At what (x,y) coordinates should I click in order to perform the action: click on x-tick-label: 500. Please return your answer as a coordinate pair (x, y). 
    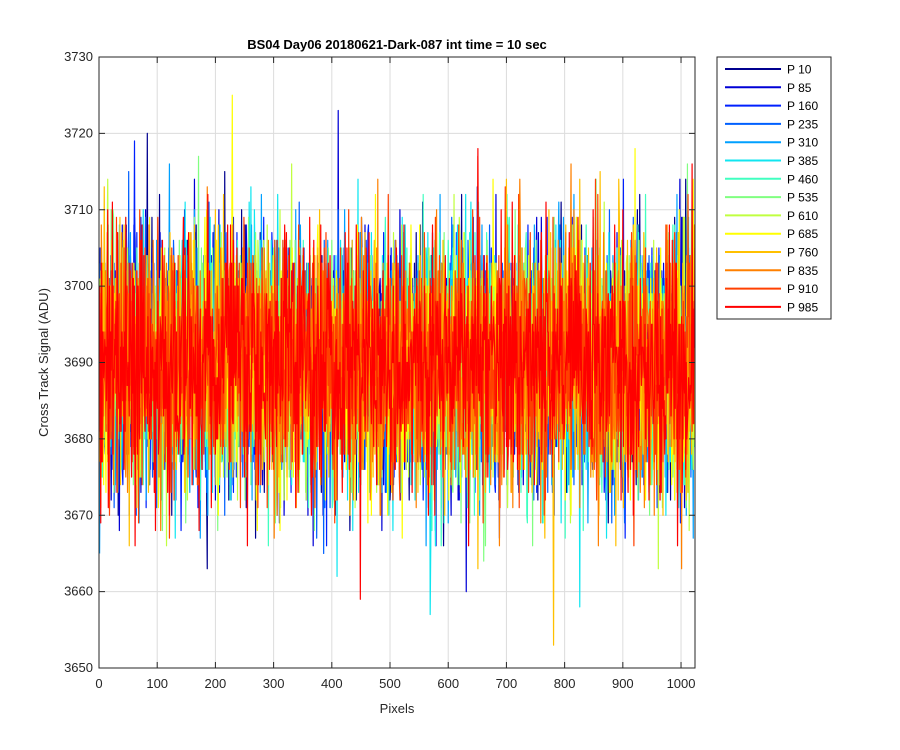
    Looking at the image, I should click on (390, 683).